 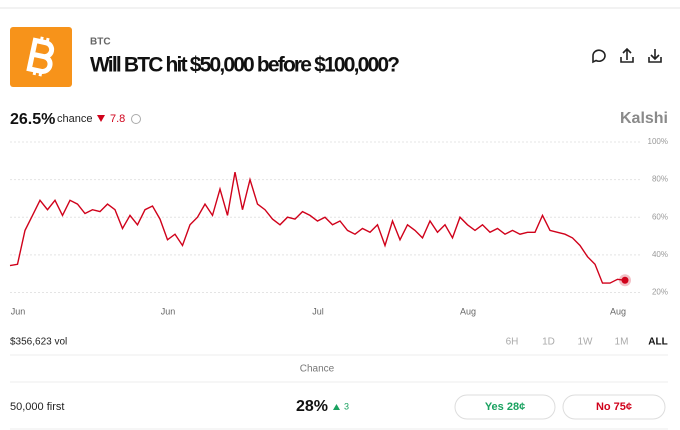 I want to click on download-icon, so click(x=655, y=56).